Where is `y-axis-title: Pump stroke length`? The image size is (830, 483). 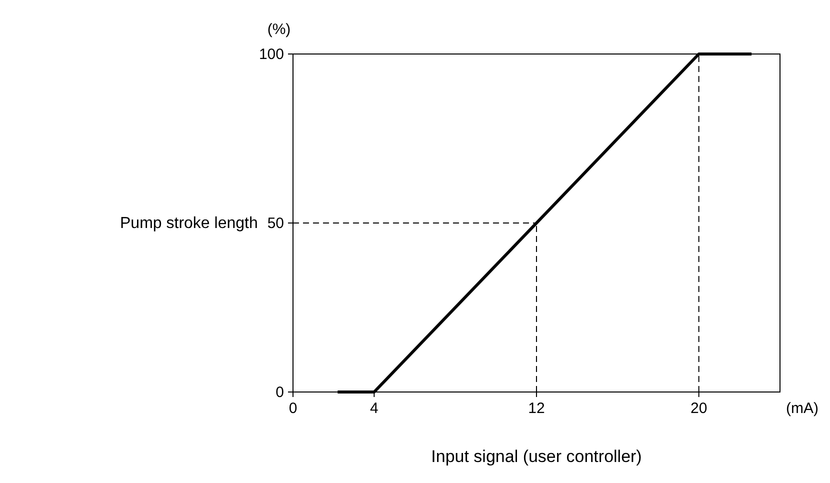 y-axis-title: Pump stroke length is located at coordinates (189, 223).